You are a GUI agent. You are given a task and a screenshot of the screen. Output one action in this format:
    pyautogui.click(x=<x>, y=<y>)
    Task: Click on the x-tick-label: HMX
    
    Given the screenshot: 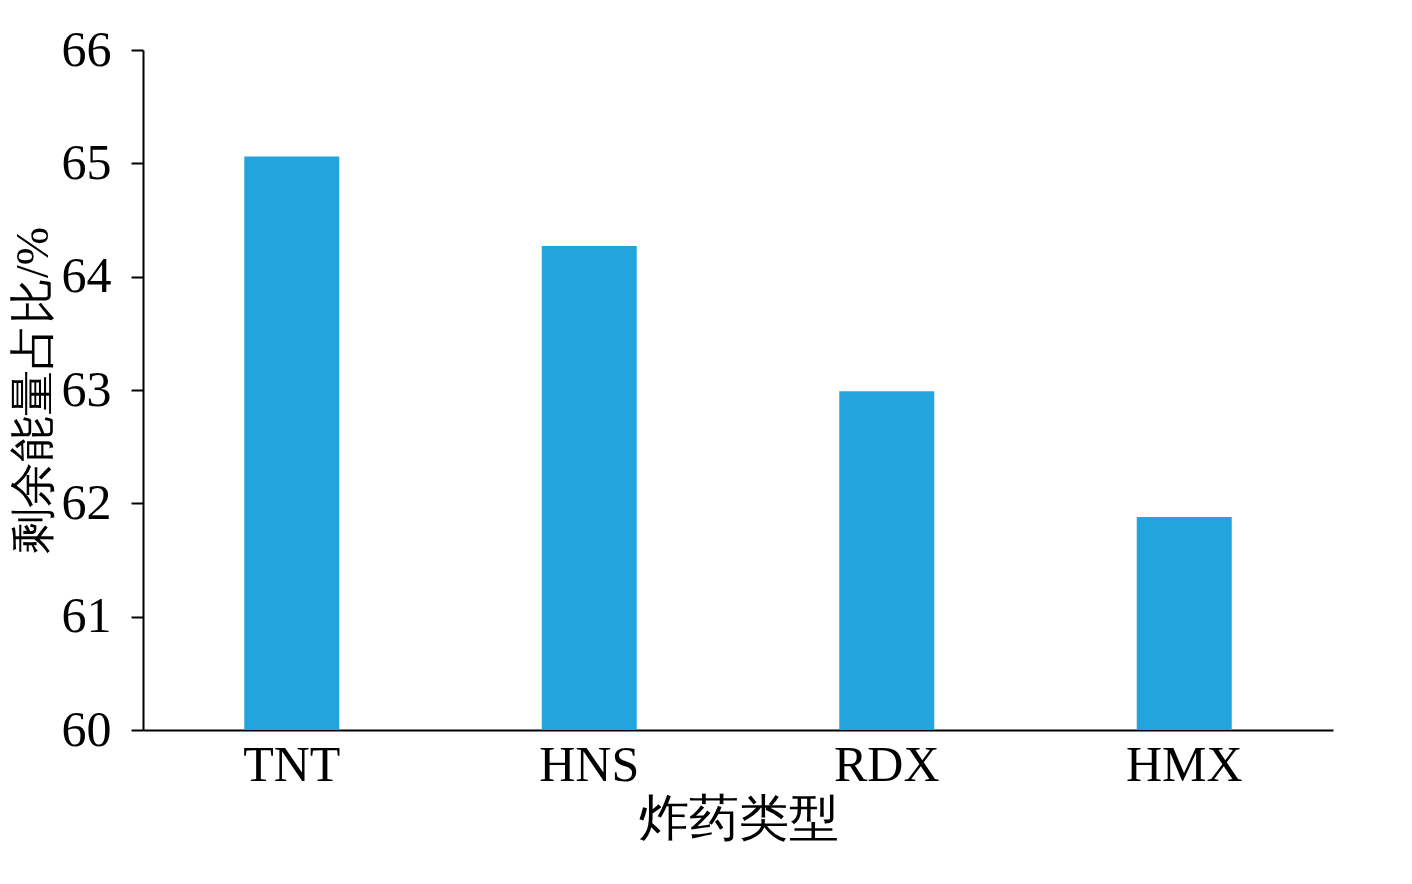 What is the action you would take?
    pyautogui.click(x=1184, y=763)
    